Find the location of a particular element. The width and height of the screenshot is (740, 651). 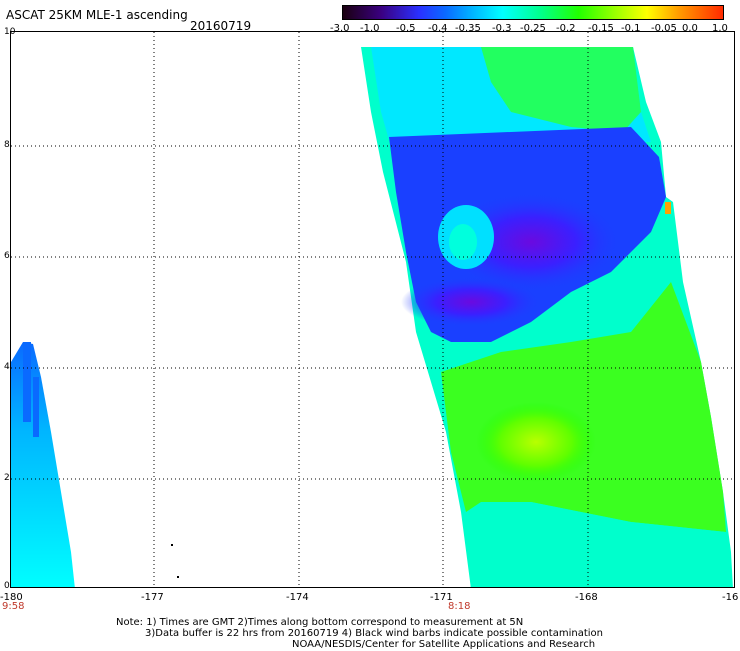

colorbar-label: -0.35 is located at coordinates (468, 28).